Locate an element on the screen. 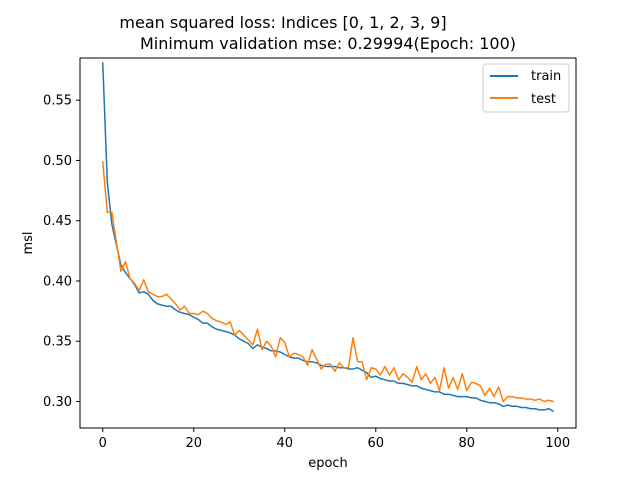 Image resolution: width=640 pixels, height=480 pixels. x-axis-ticks: 0 20 40 60 80 100 is located at coordinates (334, 439).